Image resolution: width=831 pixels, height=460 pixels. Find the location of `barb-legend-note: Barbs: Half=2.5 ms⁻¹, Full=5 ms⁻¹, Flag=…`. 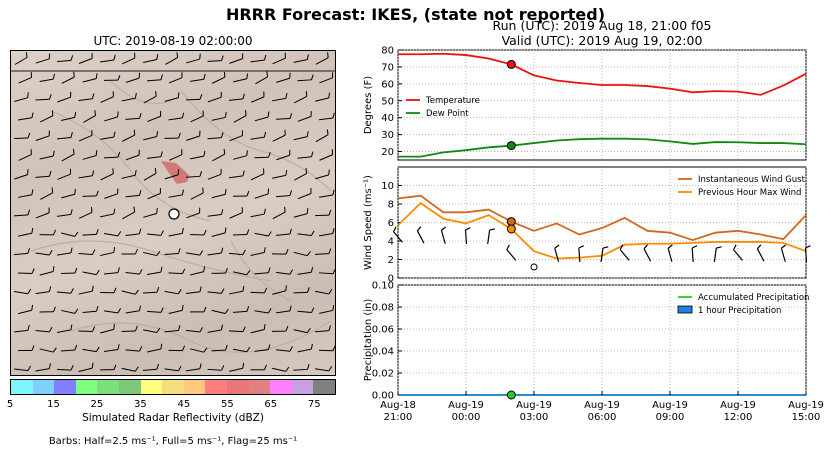

barb-legend-note: Barbs: Half=2.5 ms⁻¹, Full=5 ms⁻¹, Flag=… is located at coordinates (173, 441).